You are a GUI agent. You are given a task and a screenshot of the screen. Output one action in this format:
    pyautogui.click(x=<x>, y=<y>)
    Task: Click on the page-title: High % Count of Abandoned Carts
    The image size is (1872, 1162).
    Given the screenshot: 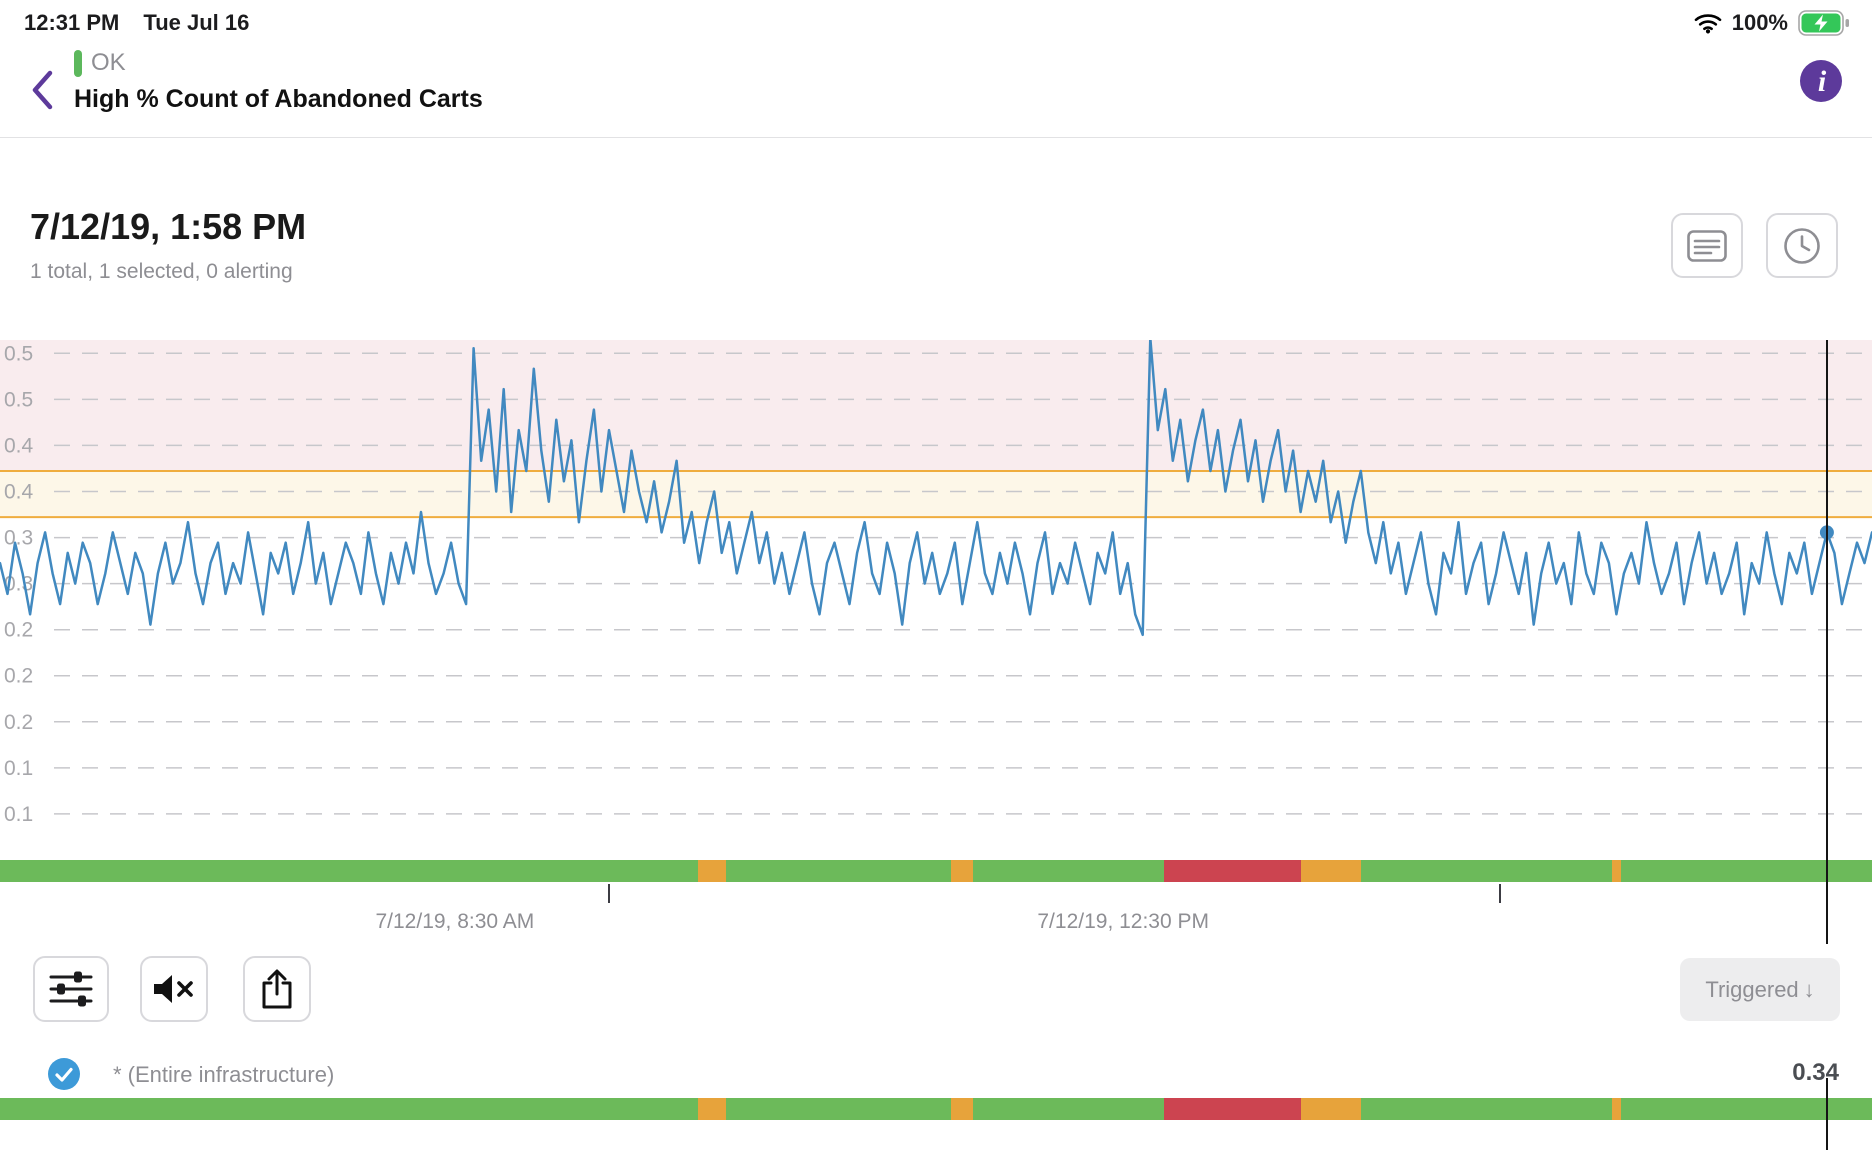 What is the action you would take?
    pyautogui.click(x=278, y=99)
    